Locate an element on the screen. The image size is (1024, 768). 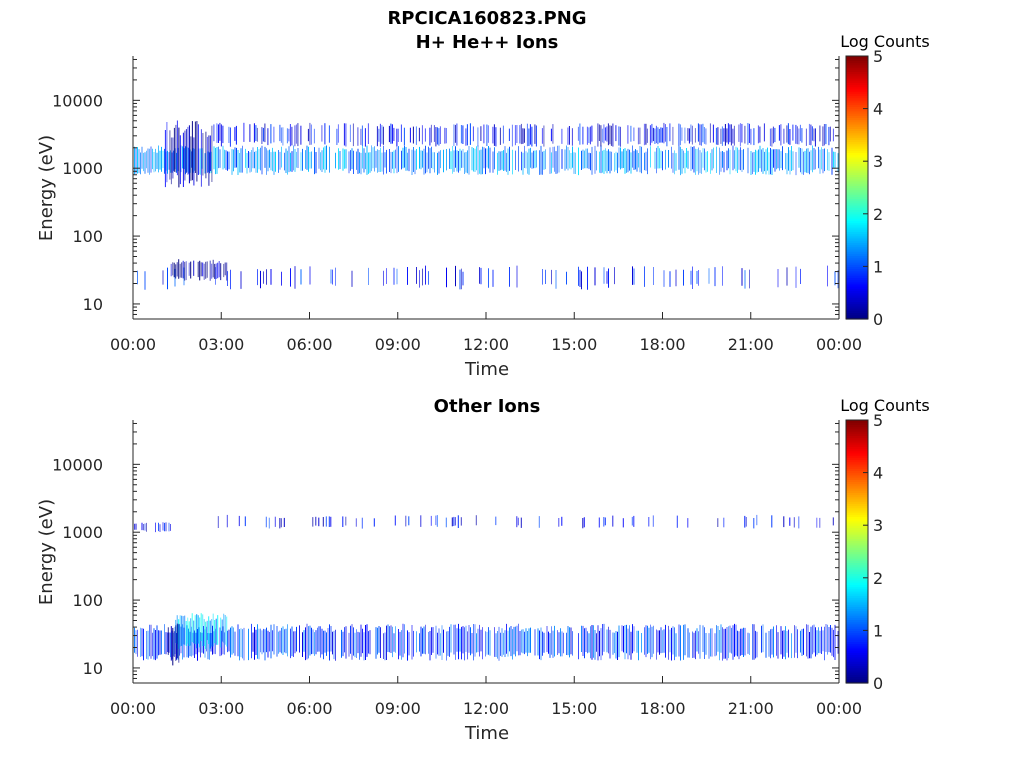
x-axis-label: Time is located at coordinates (486, 369).